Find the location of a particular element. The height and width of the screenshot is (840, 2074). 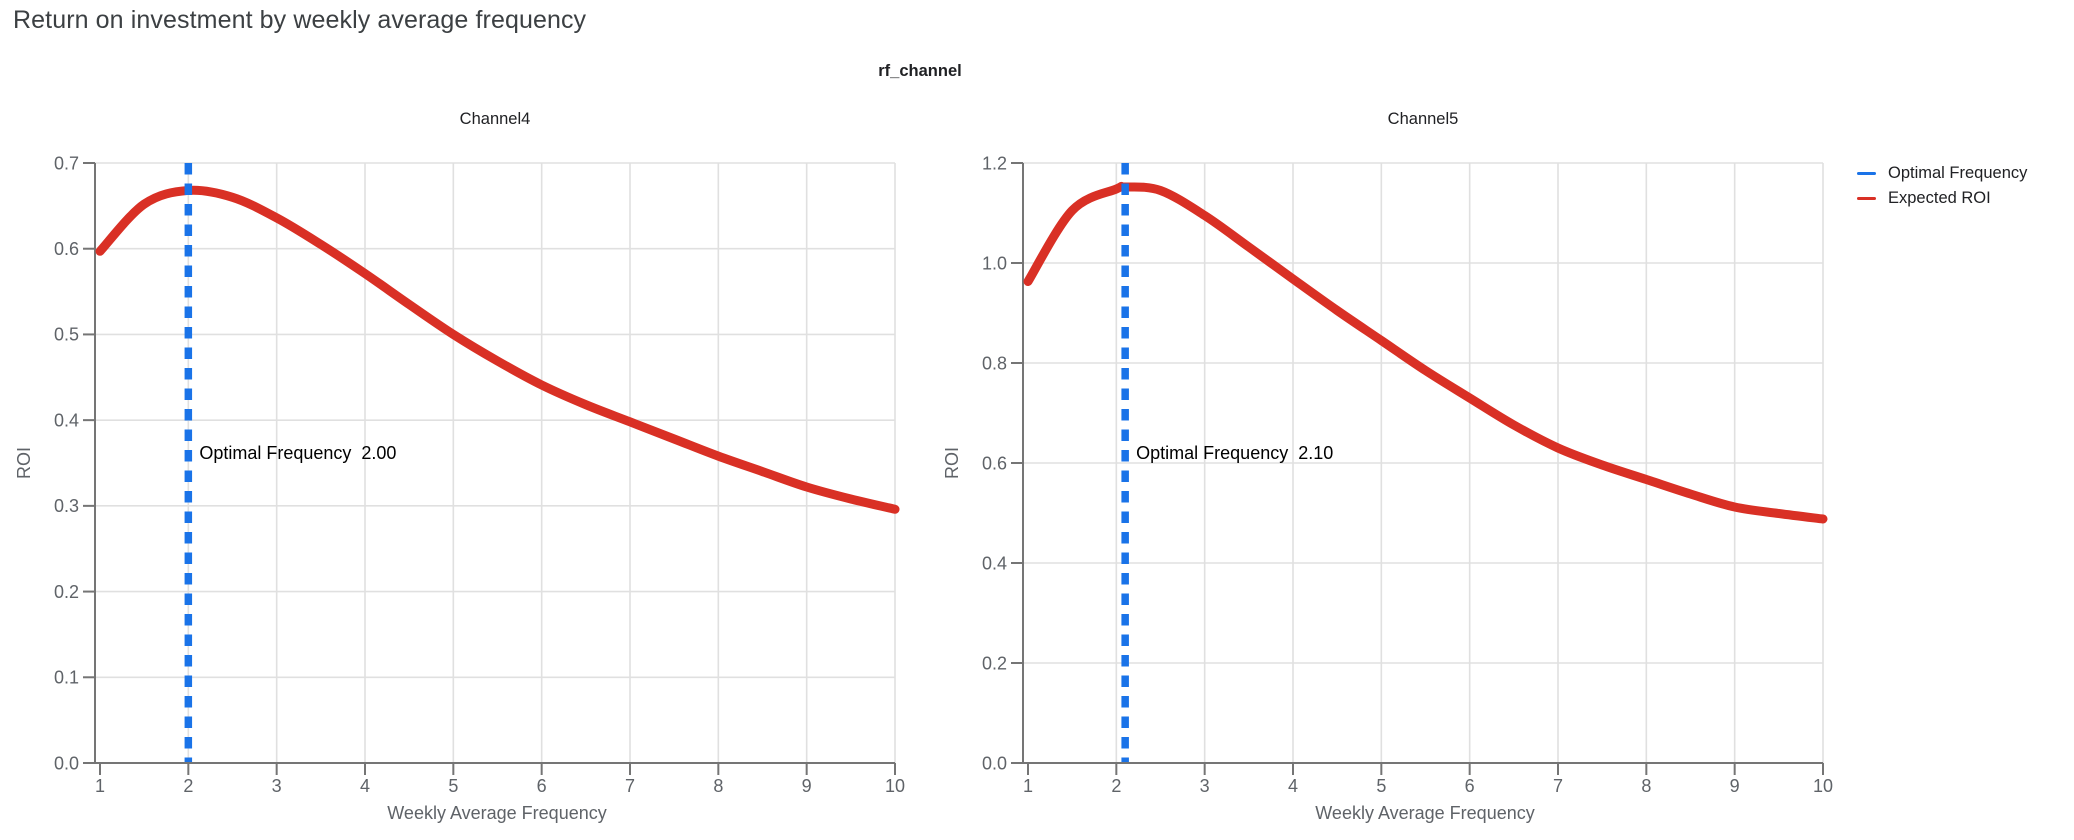

legend-item-optimal-frequency: Optimal Frequency is located at coordinates (1942, 173).